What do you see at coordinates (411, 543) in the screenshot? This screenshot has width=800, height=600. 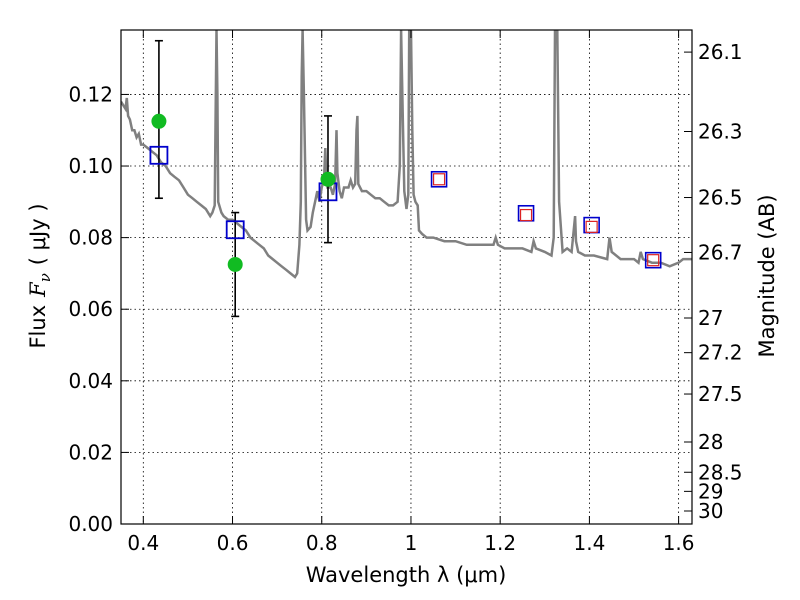 I see `x-tick-label: 1` at bounding box center [411, 543].